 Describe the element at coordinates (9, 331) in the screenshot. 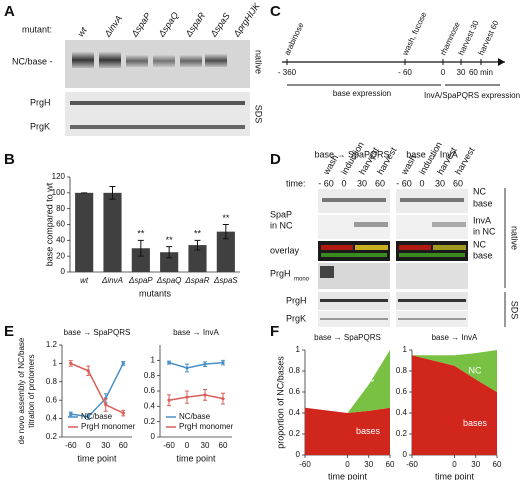

I see `panel-label: E` at that location.